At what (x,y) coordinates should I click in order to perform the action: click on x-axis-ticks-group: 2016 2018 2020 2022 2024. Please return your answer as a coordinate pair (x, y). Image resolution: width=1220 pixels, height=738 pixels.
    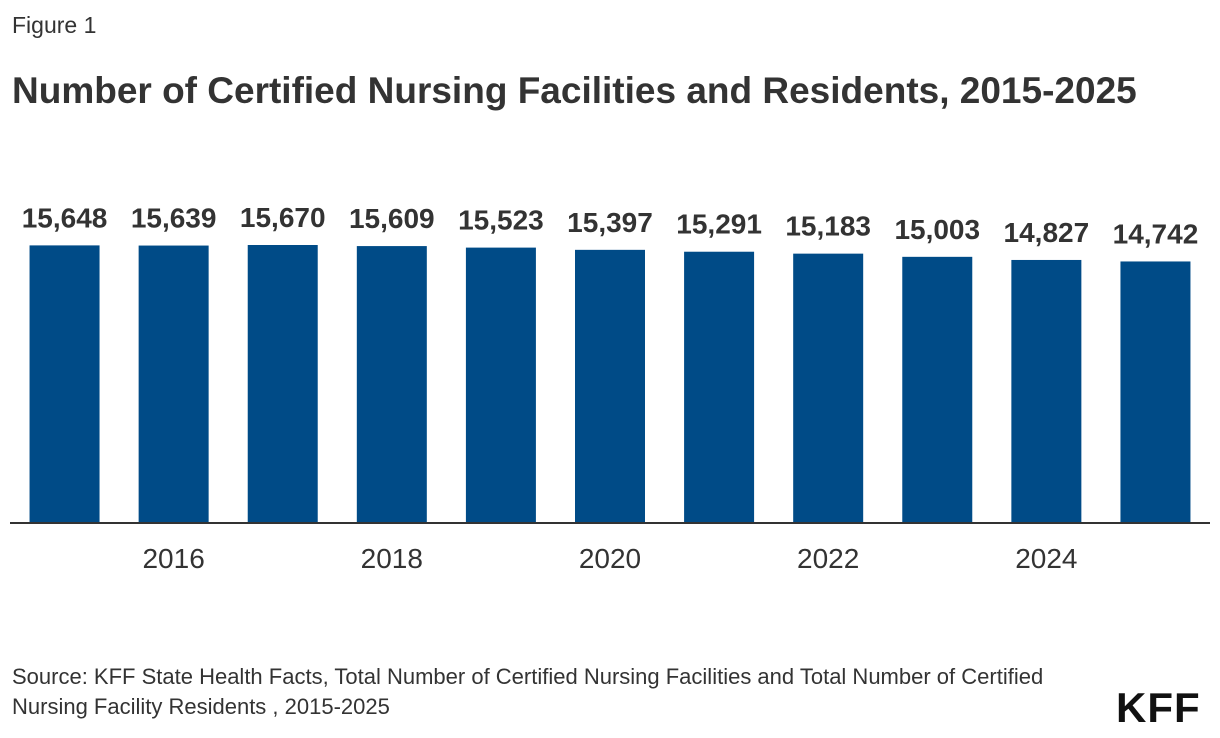
    Looking at the image, I should click on (609, 558).